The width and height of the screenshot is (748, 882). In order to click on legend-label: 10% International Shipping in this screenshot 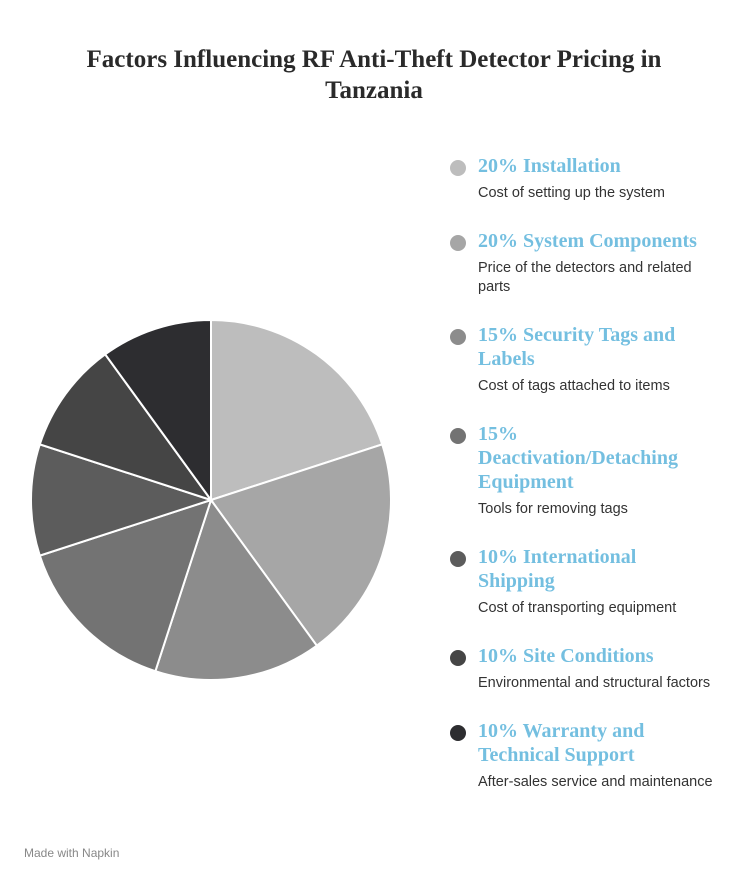, I will do `click(598, 569)`.